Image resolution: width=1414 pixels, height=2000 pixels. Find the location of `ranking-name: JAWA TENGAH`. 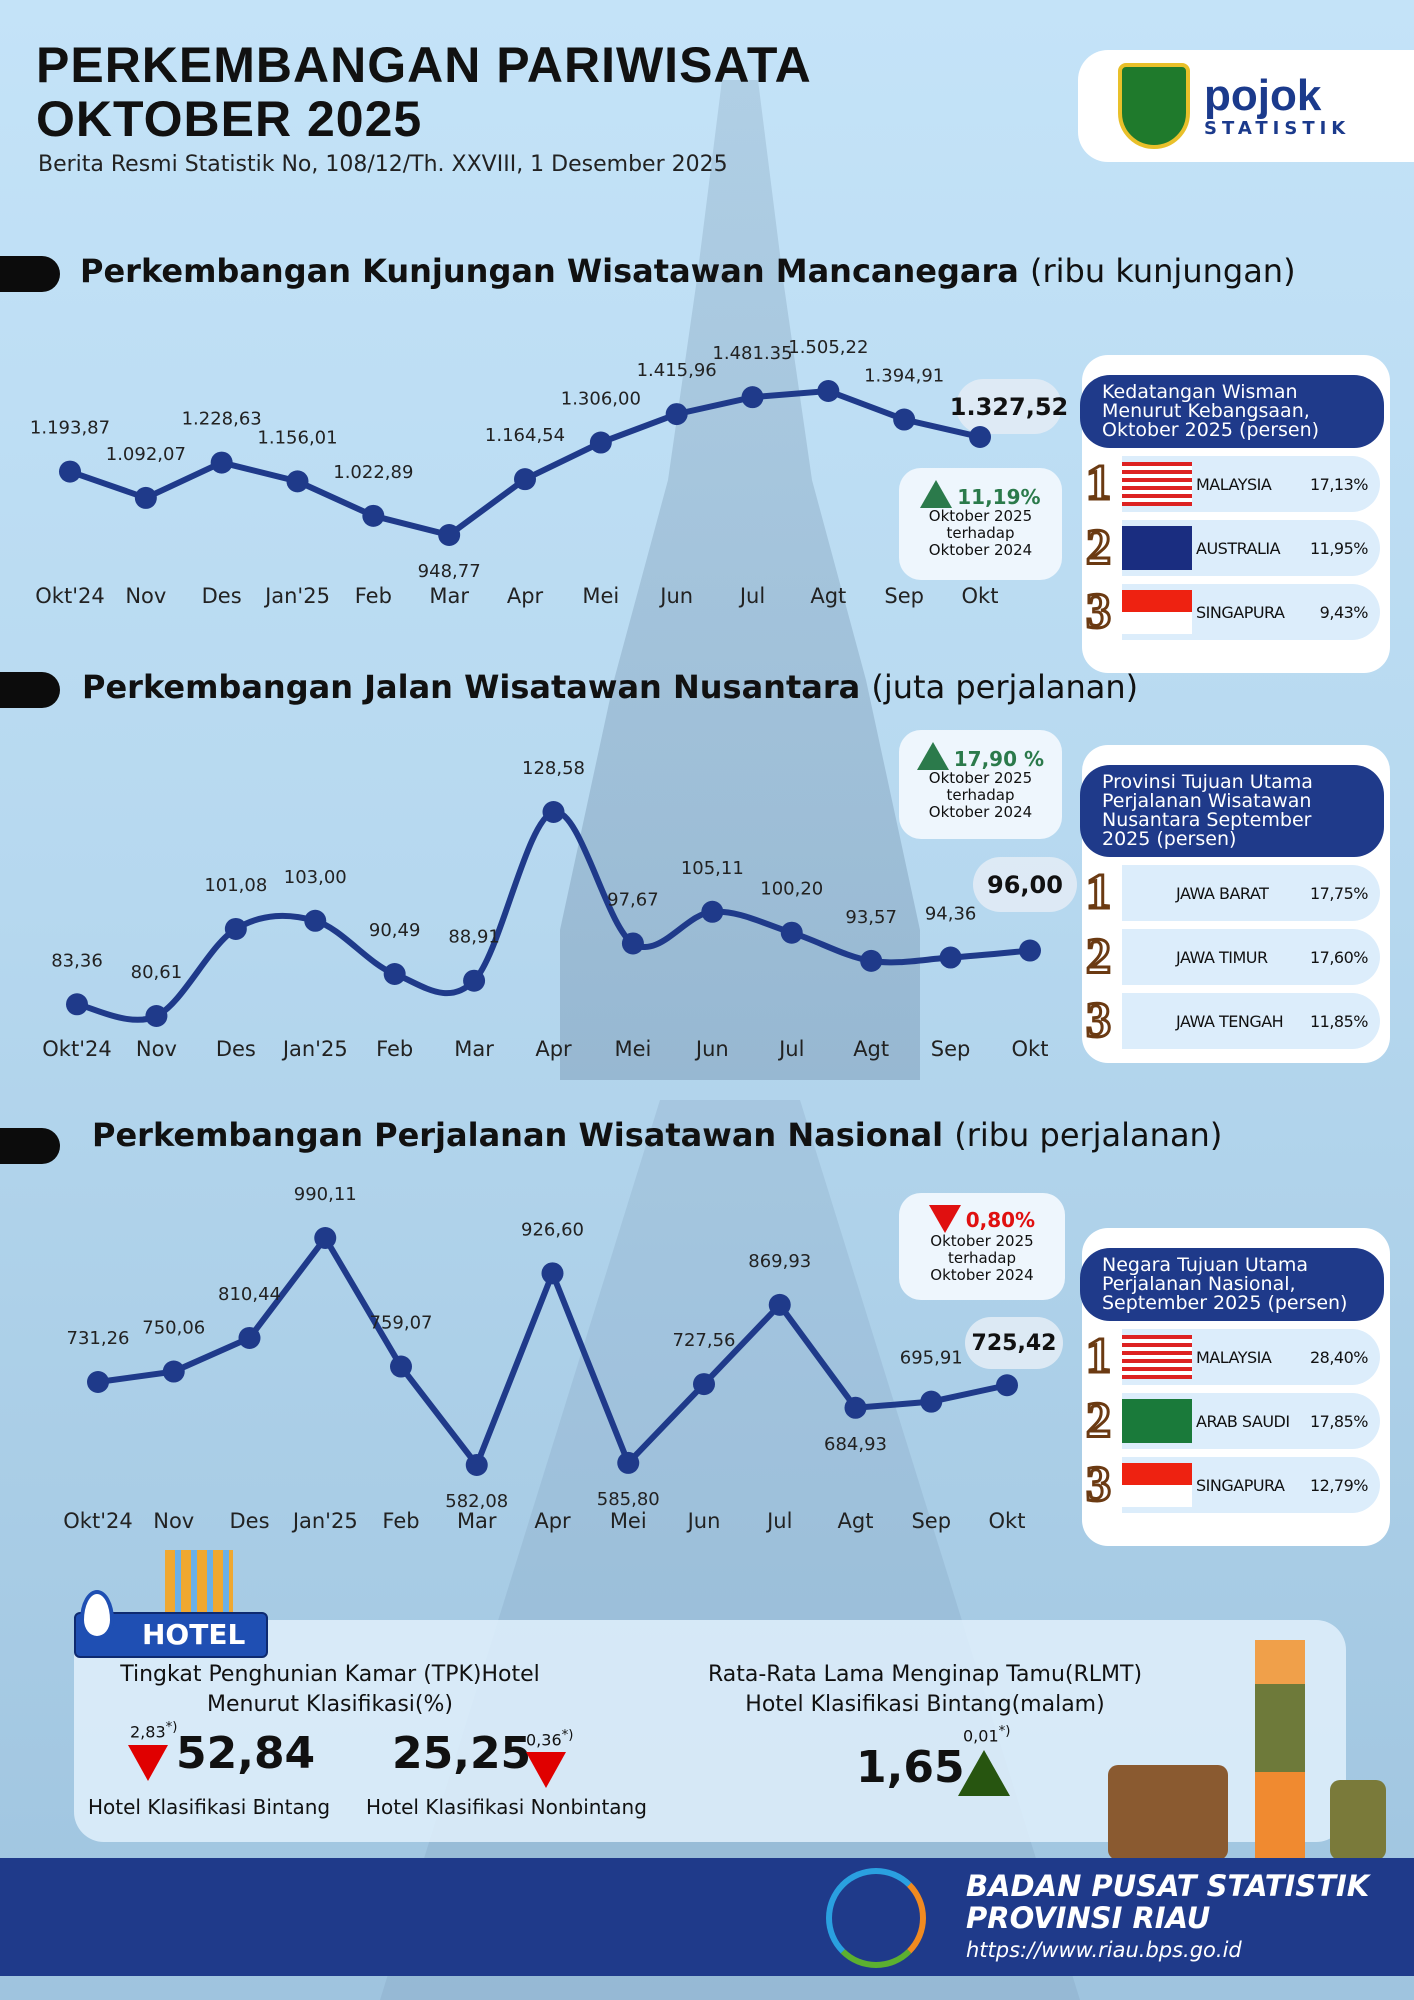

ranking-name: JAWA TENGAH is located at coordinates (1230, 1021).